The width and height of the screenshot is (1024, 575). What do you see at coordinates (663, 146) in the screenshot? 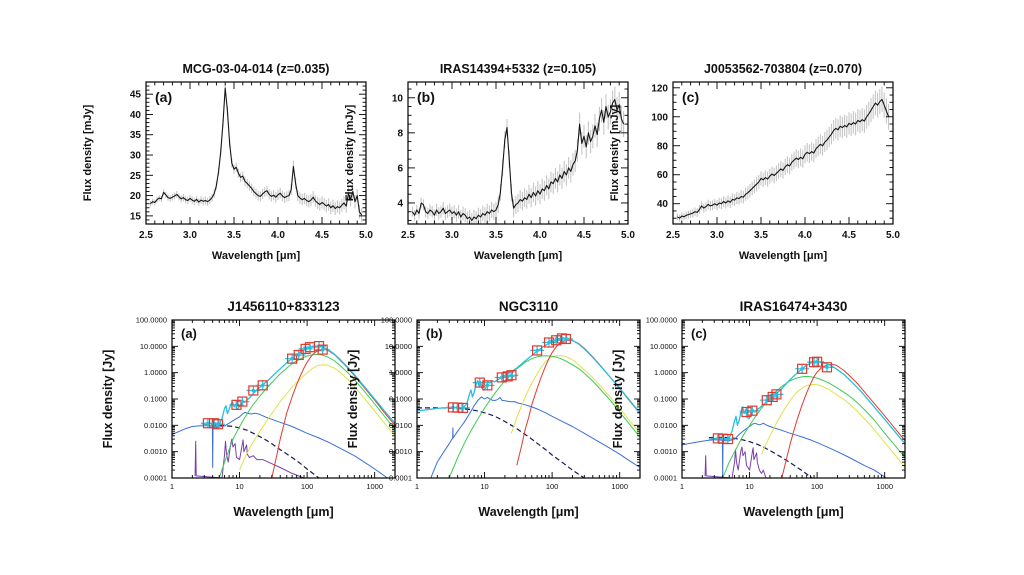
I see `svg-text: 80` at bounding box center [663, 146].